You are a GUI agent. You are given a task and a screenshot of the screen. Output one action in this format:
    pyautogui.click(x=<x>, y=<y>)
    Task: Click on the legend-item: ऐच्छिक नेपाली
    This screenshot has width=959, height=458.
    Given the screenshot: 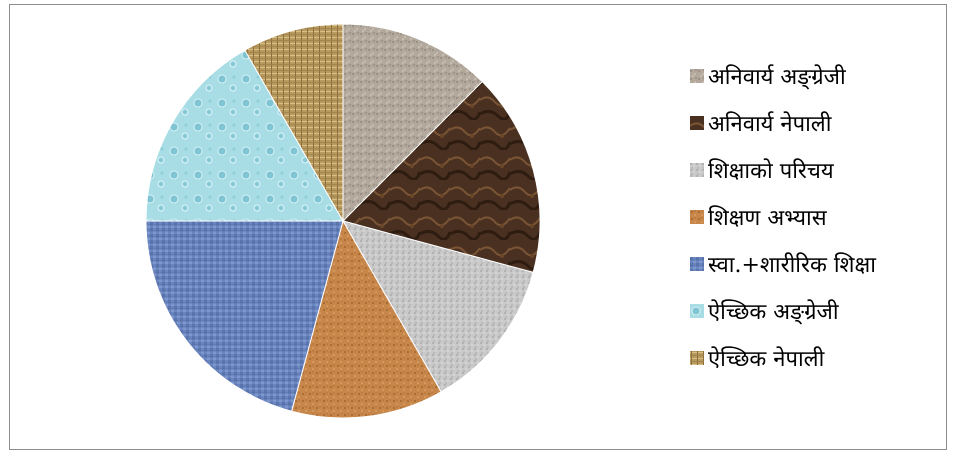 What is the action you would take?
    pyautogui.click(x=783, y=357)
    